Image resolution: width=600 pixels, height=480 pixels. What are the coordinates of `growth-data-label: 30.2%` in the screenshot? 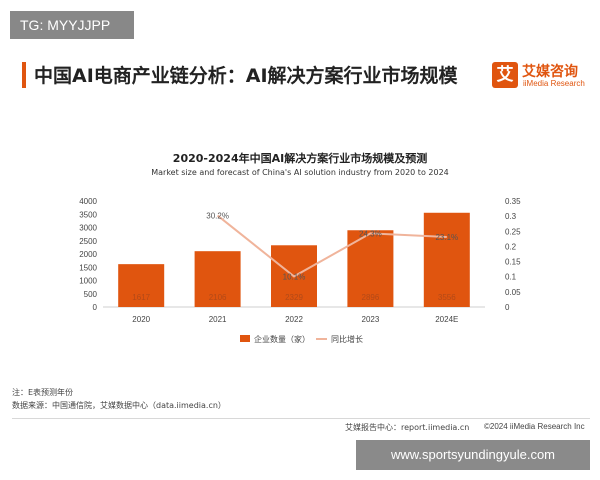 It's located at (217, 216).